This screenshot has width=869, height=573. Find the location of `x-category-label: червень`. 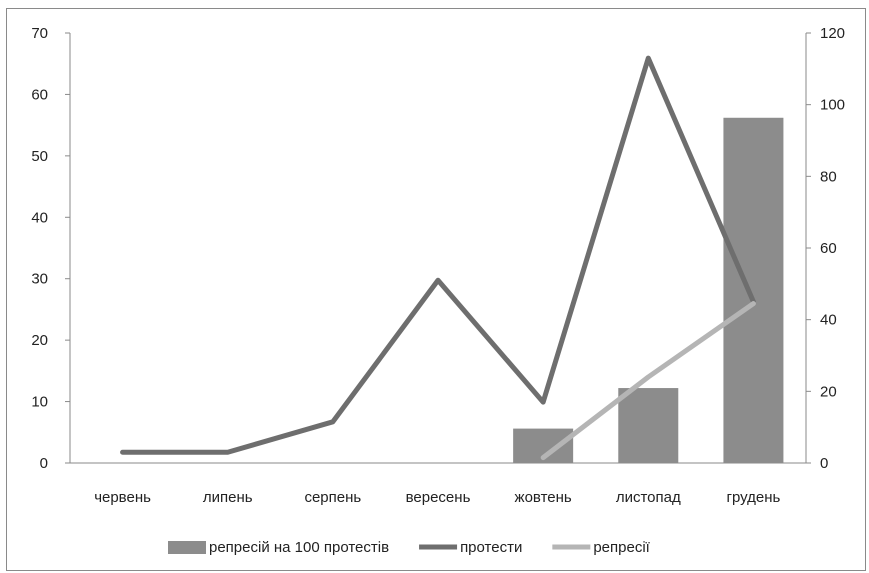

x-category-label: червень is located at coordinates (122, 497).